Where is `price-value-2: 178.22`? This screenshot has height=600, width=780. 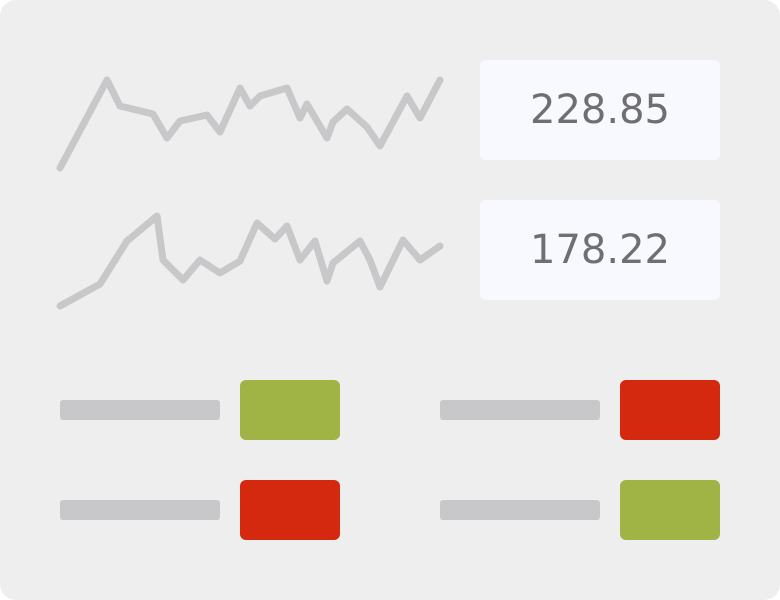 price-value-2: 178.22 is located at coordinates (600, 250).